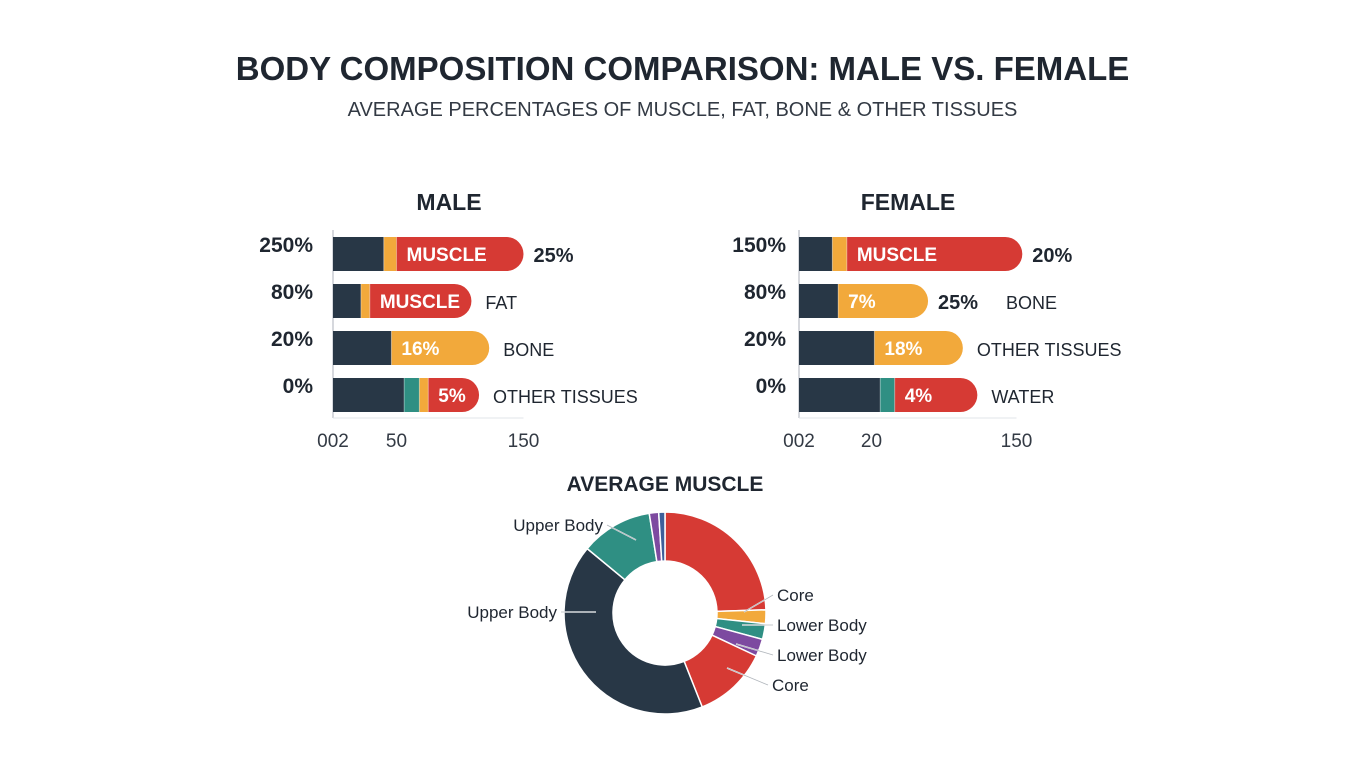 Image resolution: width=1365 pixels, height=768 pixels. Describe the element at coordinates (448, 202) in the screenshot. I see `panel-title: MALE` at that location.